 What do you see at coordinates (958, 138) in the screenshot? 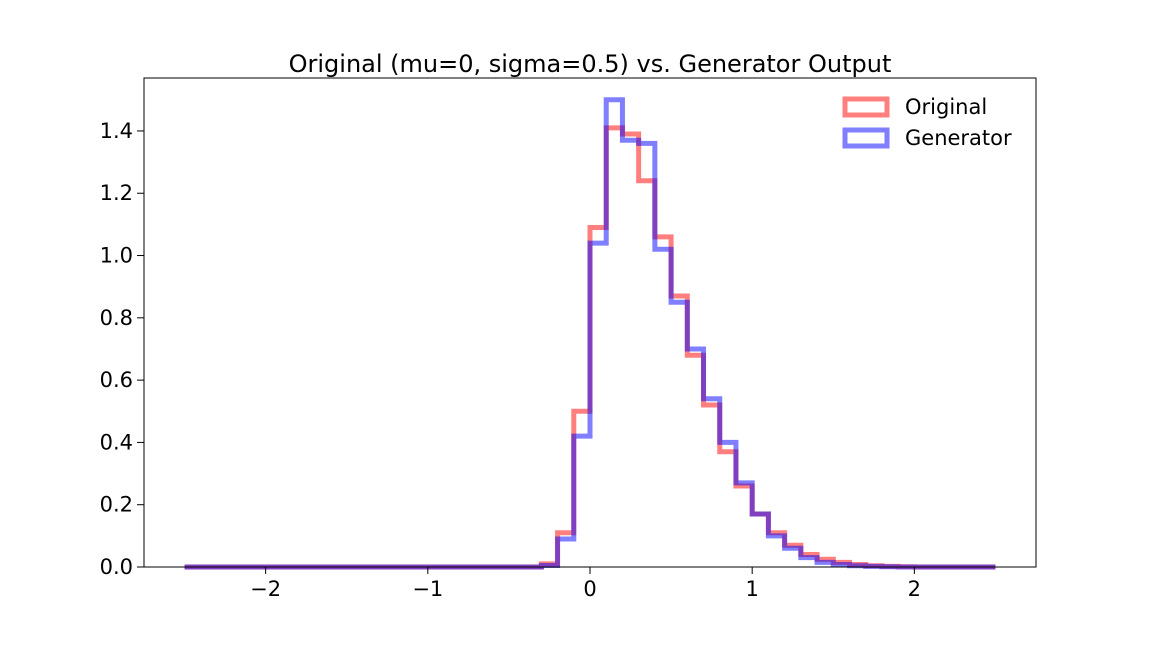
I see `legend-label-generator: Generator` at bounding box center [958, 138].